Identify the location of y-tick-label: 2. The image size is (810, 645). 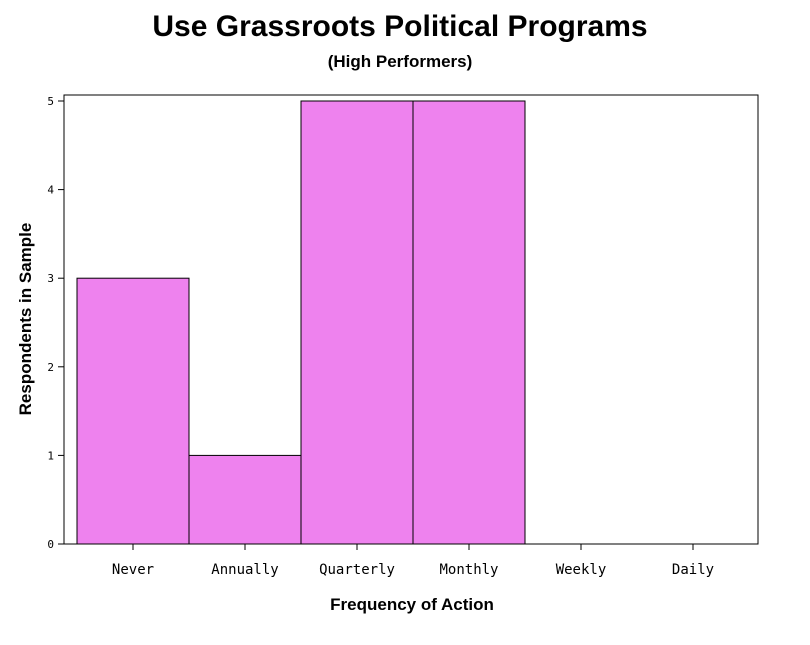
(50, 367).